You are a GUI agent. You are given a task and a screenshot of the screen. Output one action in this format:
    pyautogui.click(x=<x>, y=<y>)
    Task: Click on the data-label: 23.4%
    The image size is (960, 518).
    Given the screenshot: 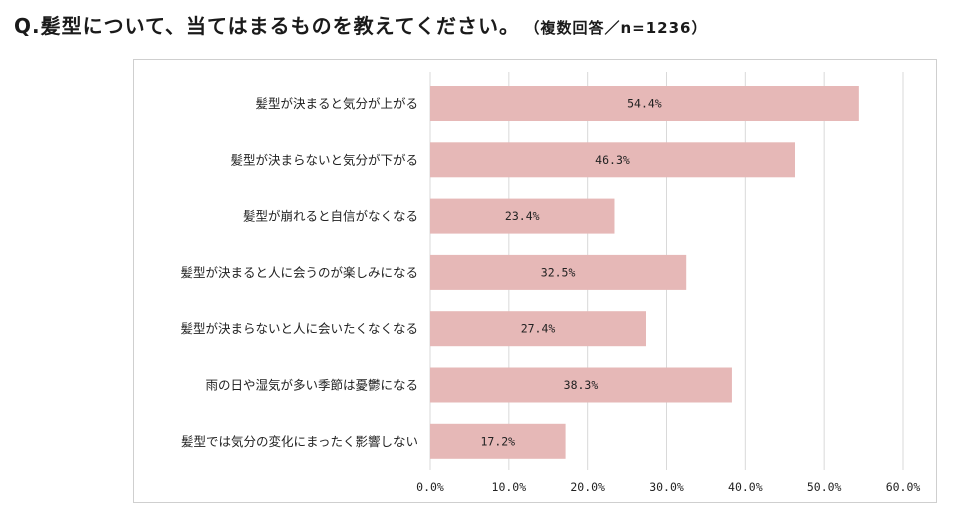 What is the action you would take?
    pyautogui.click(x=522, y=216)
    